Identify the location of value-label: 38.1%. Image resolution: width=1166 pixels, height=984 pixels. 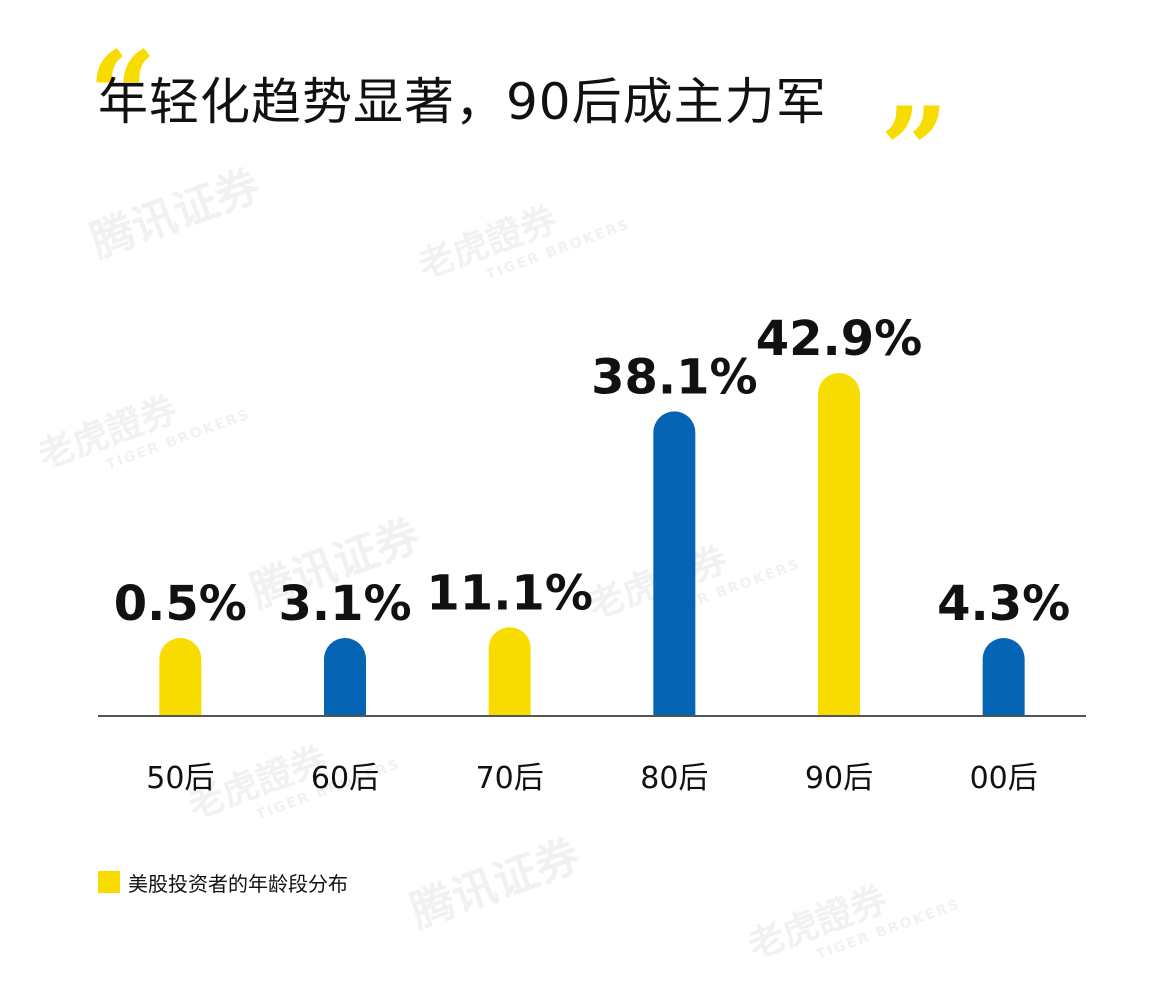
(674, 377).